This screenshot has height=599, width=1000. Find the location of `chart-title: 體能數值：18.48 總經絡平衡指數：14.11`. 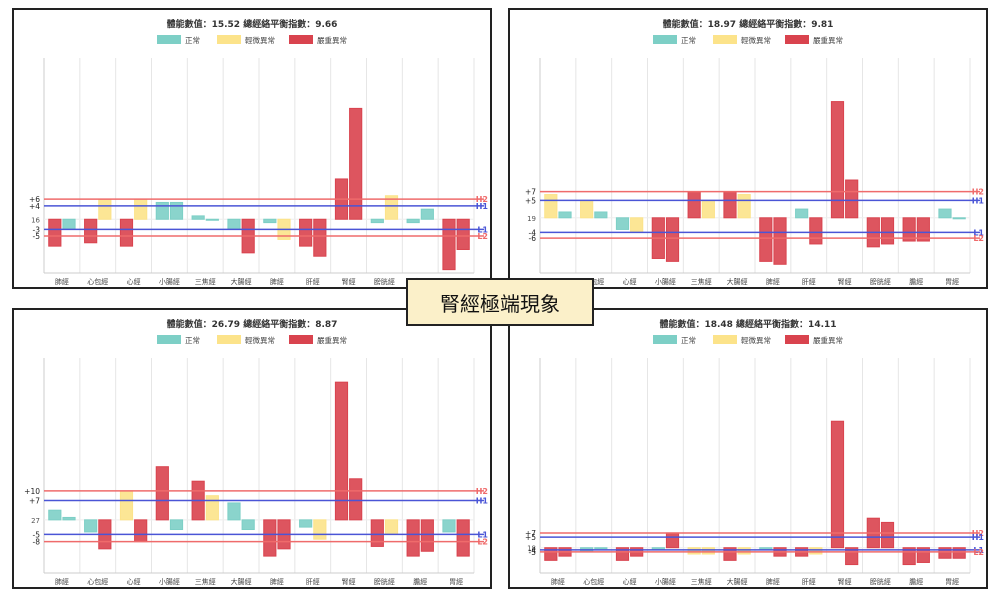

chart-title: 體能數值：18.48 總經絡平衡指數：14.11 is located at coordinates (747, 324).